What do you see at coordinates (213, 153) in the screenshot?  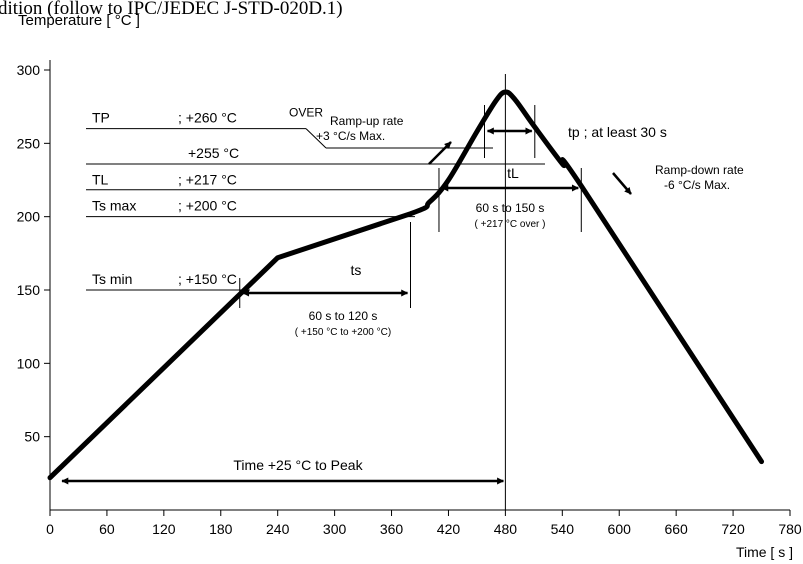 I see `ref-value: +255 °C` at bounding box center [213, 153].